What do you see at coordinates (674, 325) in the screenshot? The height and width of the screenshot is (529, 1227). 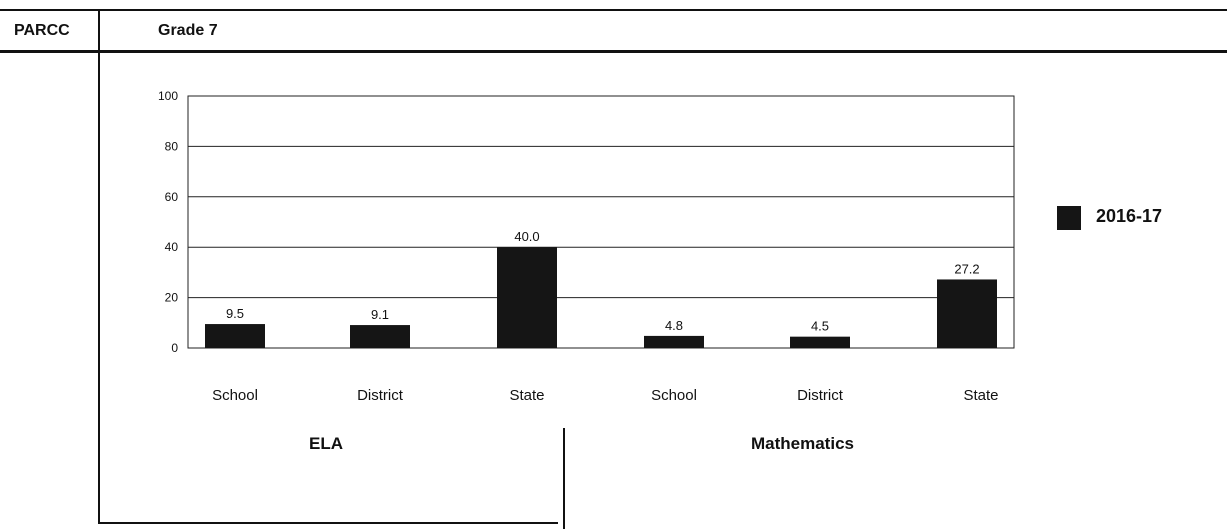 I see `data-label: 4.8` at bounding box center [674, 325].